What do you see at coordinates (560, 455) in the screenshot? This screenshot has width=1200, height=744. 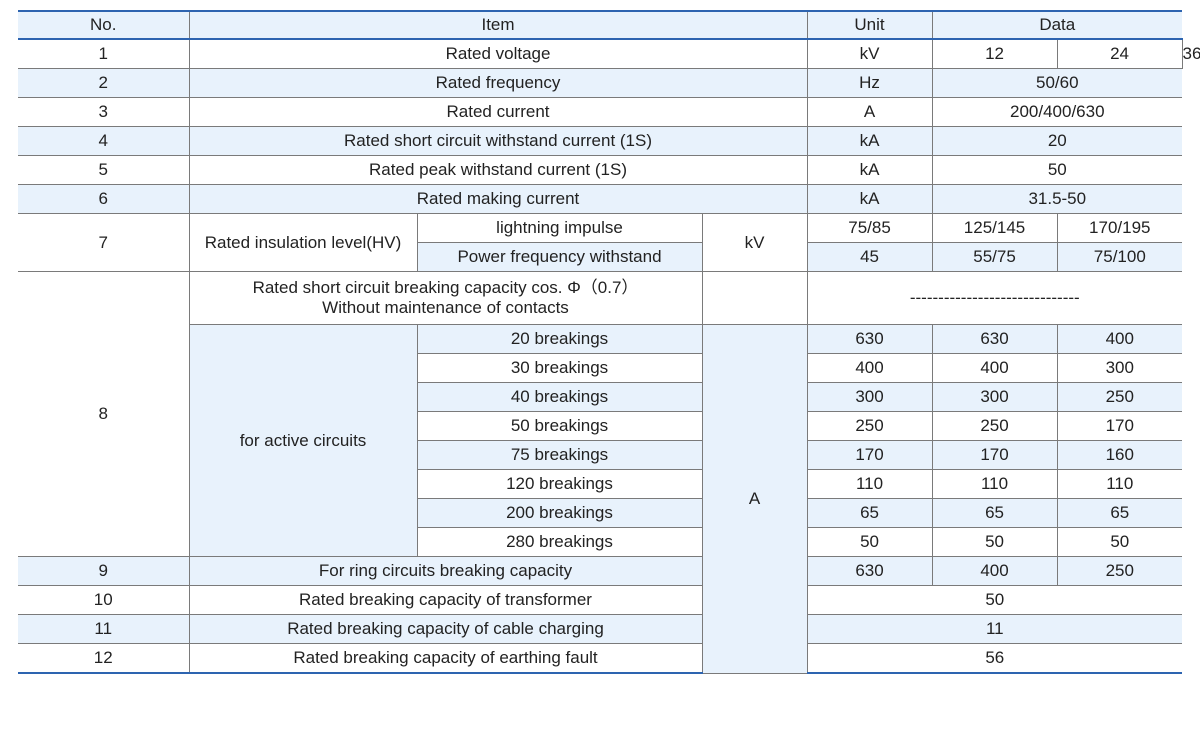 I see `row-subitem: 75 breakings` at bounding box center [560, 455].